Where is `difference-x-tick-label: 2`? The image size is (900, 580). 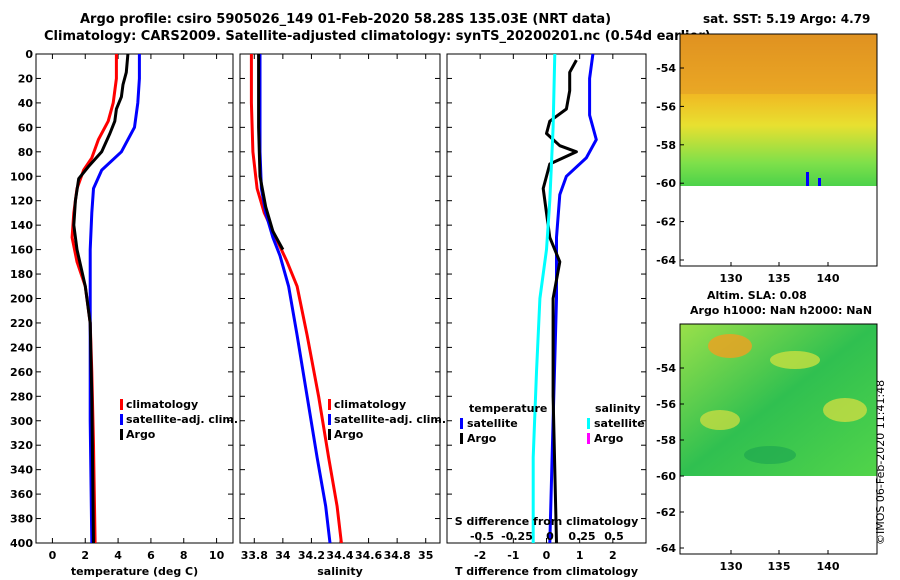 difference-x-tick-label: 2 is located at coordinates (613, 555).